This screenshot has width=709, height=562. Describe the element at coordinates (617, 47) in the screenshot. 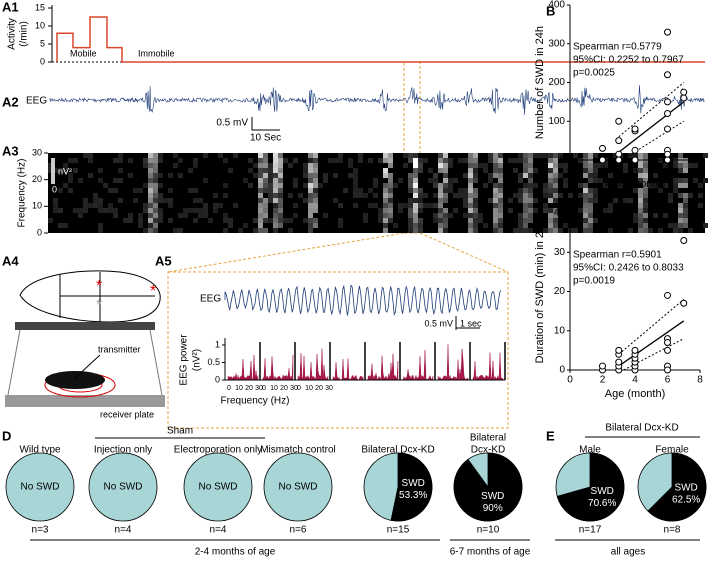

I see `annotation: Spearman r=0.5779` at that location.